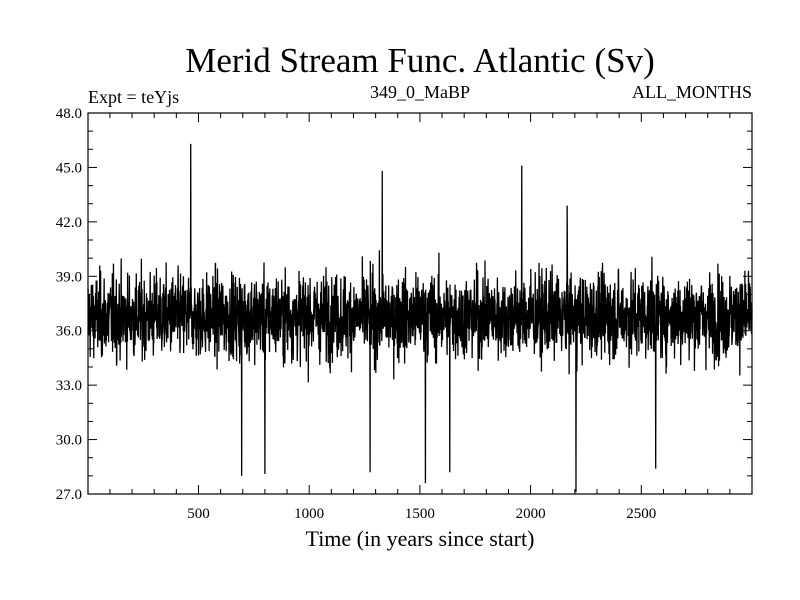  What do you see at coordinates (641, 514) in the screenshot?
I see `x-tick-label: 2500` at bounding box center [641, 514].